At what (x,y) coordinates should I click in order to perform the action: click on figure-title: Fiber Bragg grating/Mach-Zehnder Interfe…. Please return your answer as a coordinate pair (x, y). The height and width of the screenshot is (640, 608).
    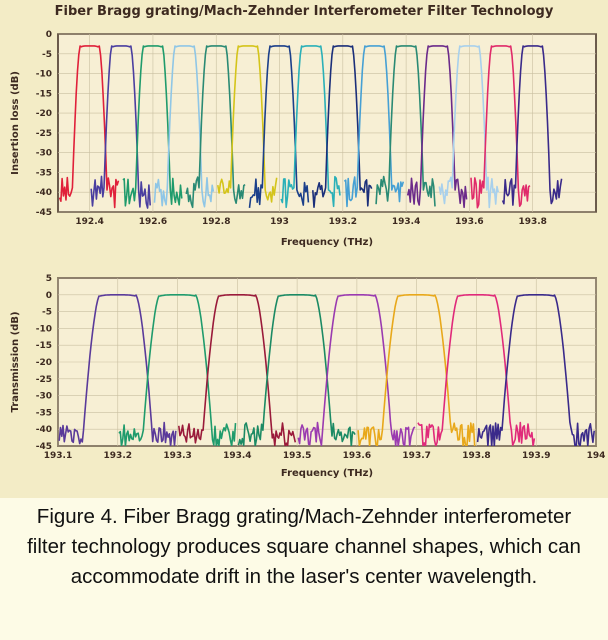
    Looking at the image, I should click on (304, 11).